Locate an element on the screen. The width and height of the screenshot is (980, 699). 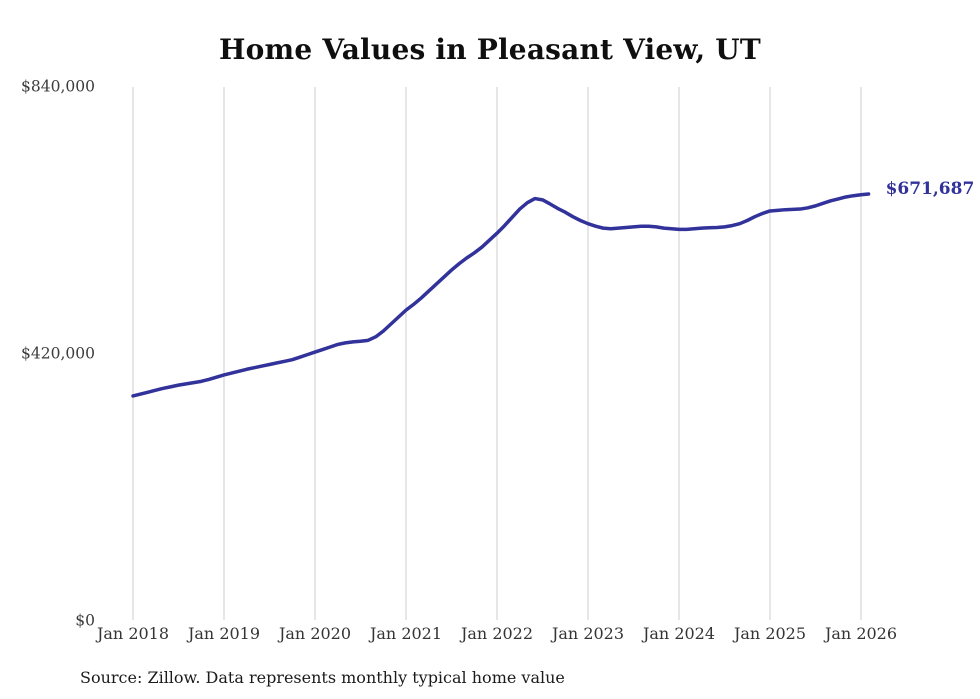
y-tick-label: $0 is located at coordinates (85, 620).